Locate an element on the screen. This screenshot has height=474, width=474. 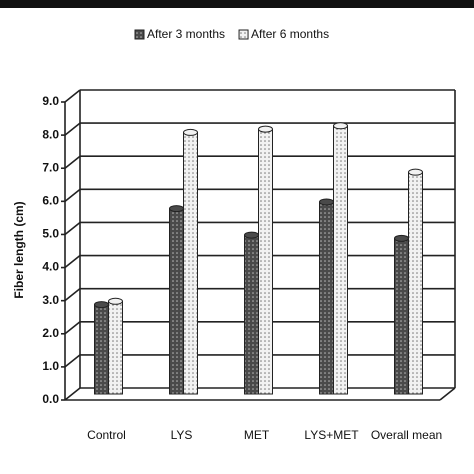
top-border is located at coordinates (237, 4).